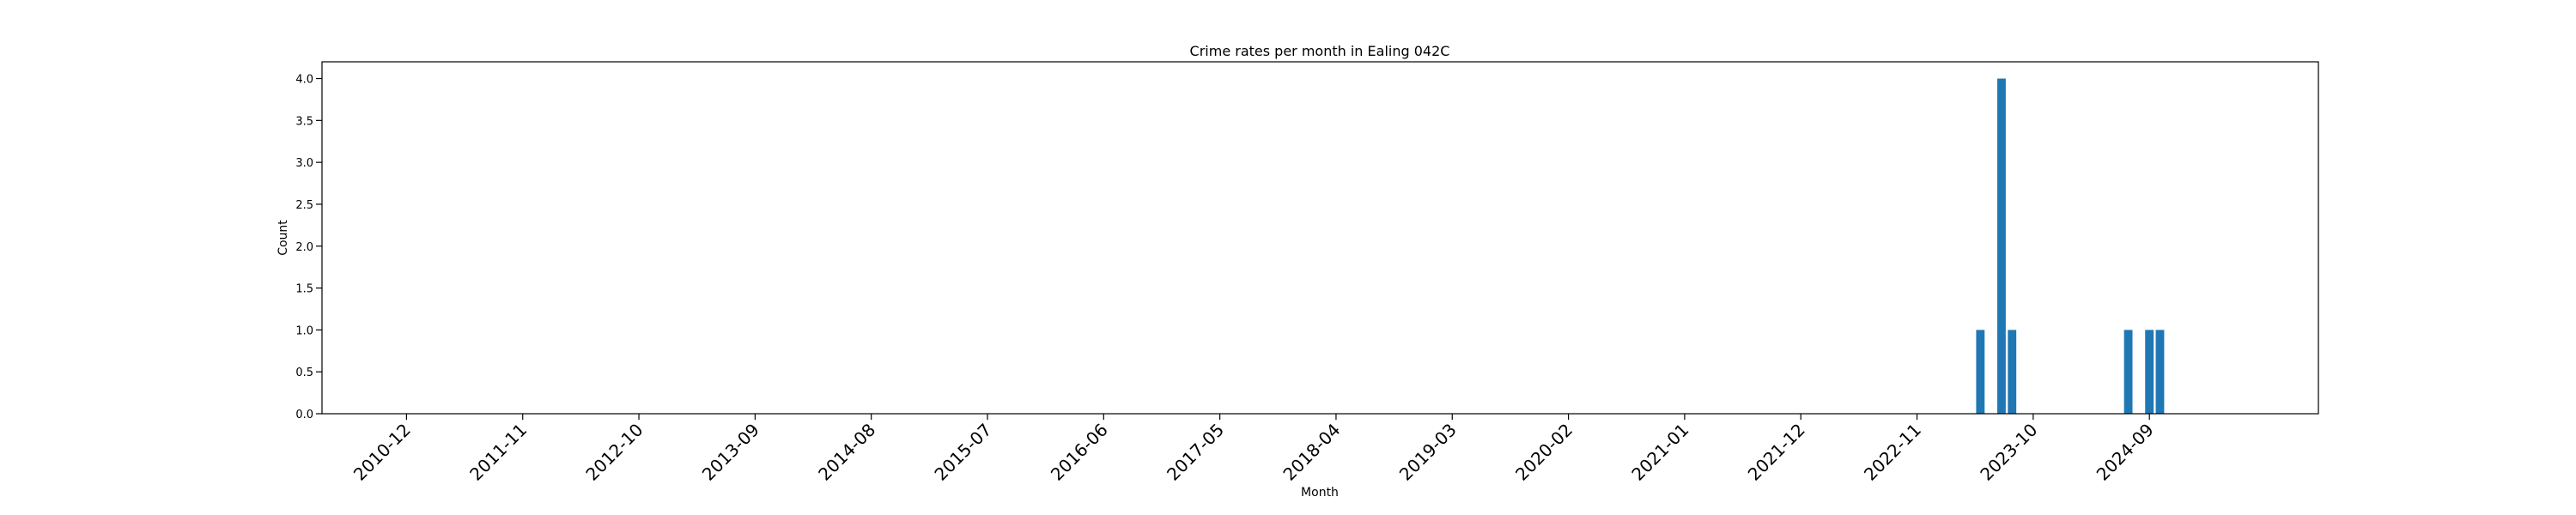  I want to click on x-tick-label: 2010-12, so click(382, 452).